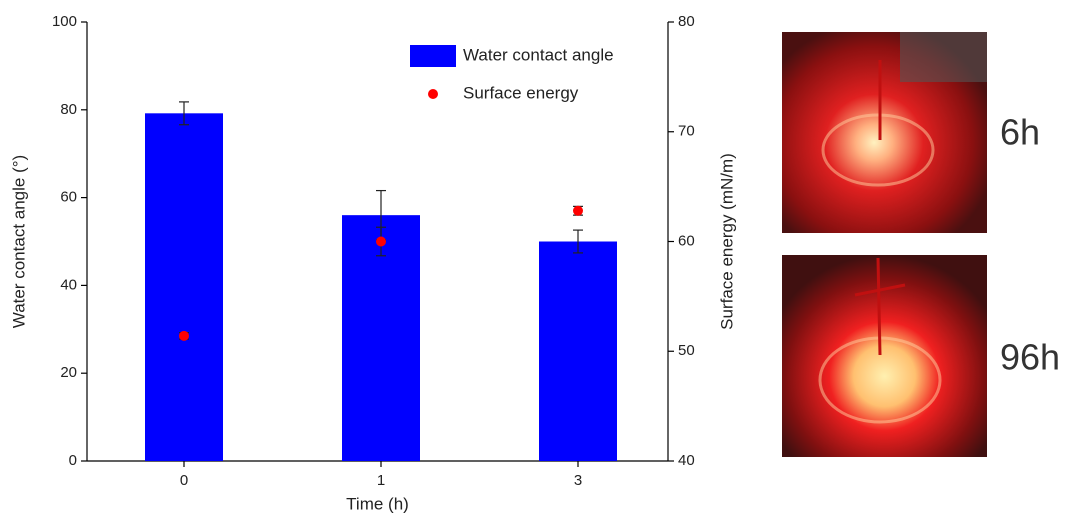  I want to click on y2-tick-label: 50, so click(686, 350).